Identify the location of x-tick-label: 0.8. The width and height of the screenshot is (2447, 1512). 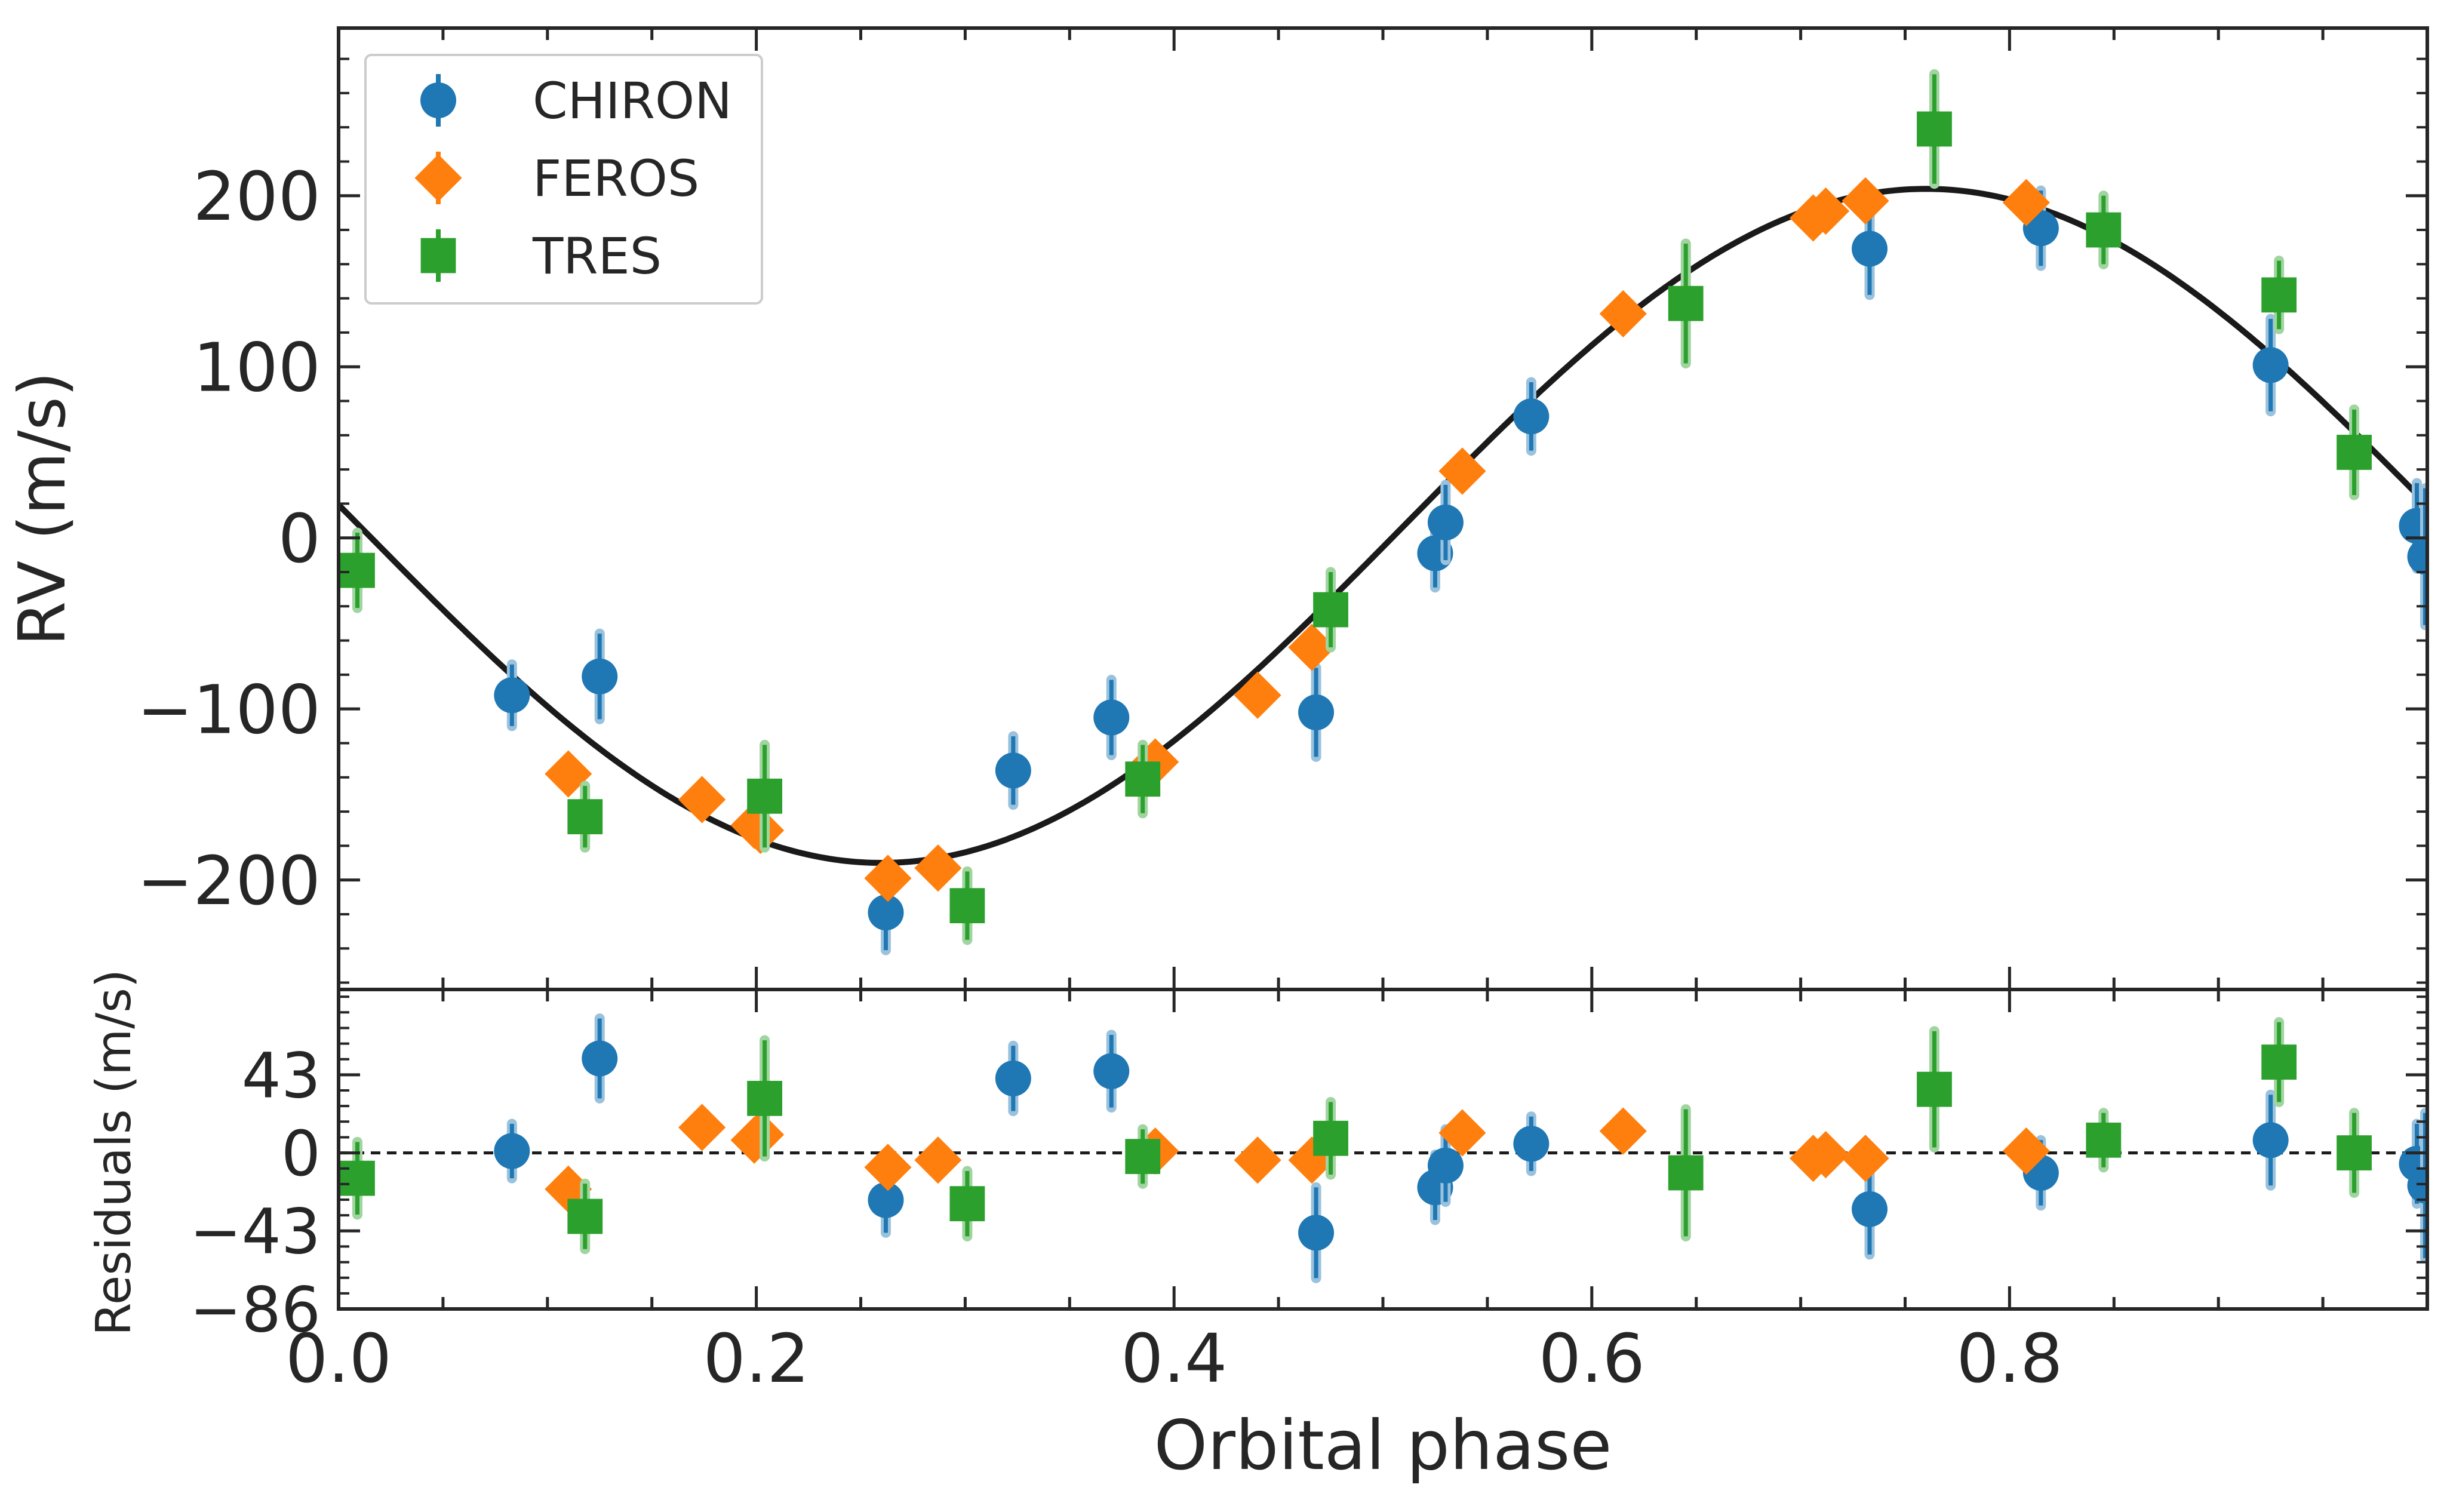
(2009, 1359).